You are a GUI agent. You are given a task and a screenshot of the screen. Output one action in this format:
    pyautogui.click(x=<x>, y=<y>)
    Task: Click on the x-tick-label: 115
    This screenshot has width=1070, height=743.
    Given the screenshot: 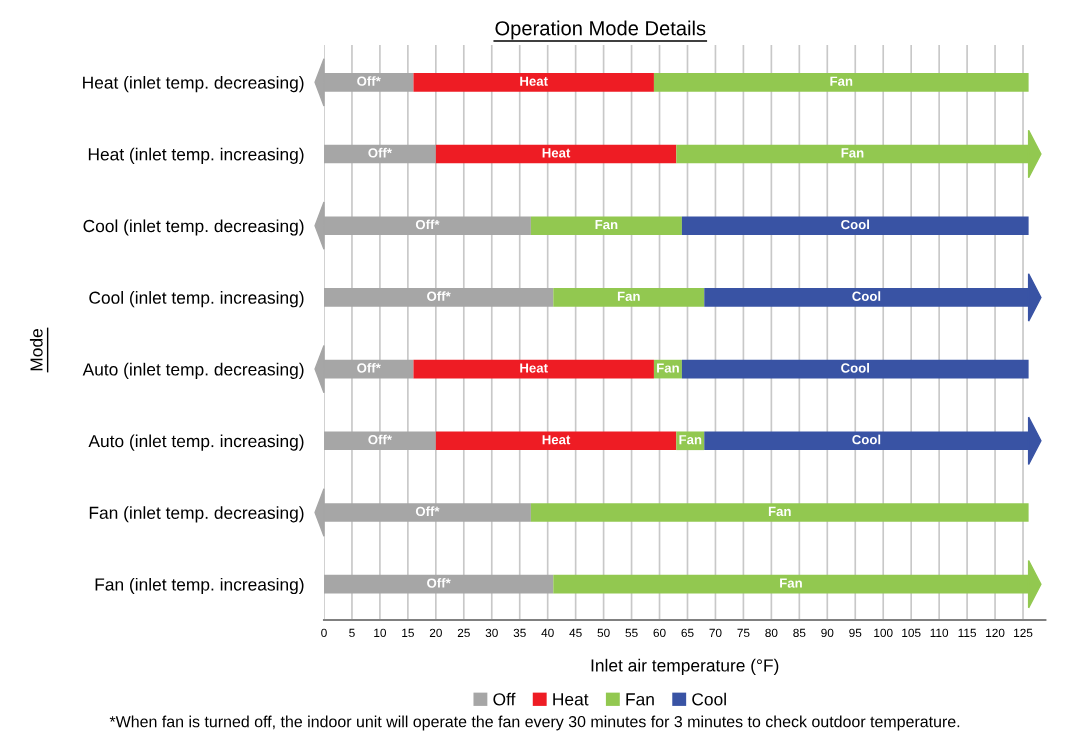 What is the action you would take?
    pyautogui.click(x=967, y=633)
    